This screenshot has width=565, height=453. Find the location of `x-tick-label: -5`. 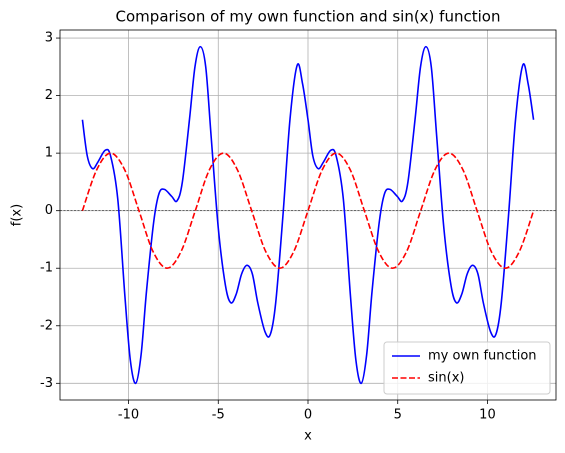

x-tick-label: -5 is located at coordinates (218, 415).